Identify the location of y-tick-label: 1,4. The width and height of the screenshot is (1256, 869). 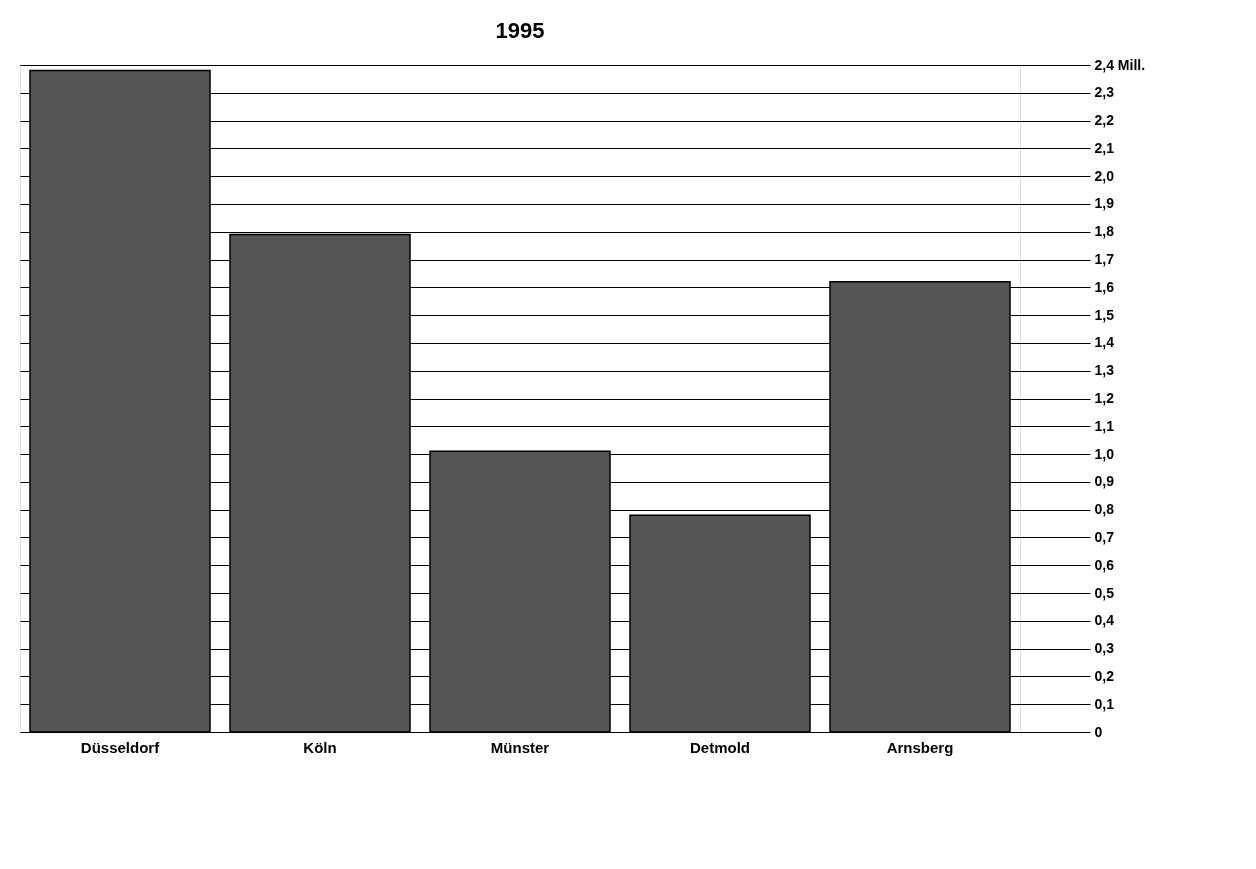
(1104, 342).